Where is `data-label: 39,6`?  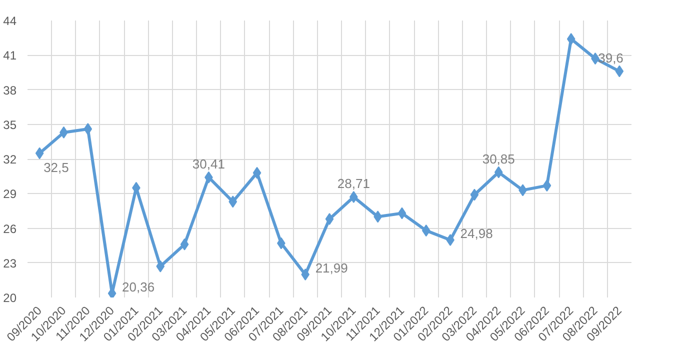
data-label: 39,6 is located at coordinates (611, 58).